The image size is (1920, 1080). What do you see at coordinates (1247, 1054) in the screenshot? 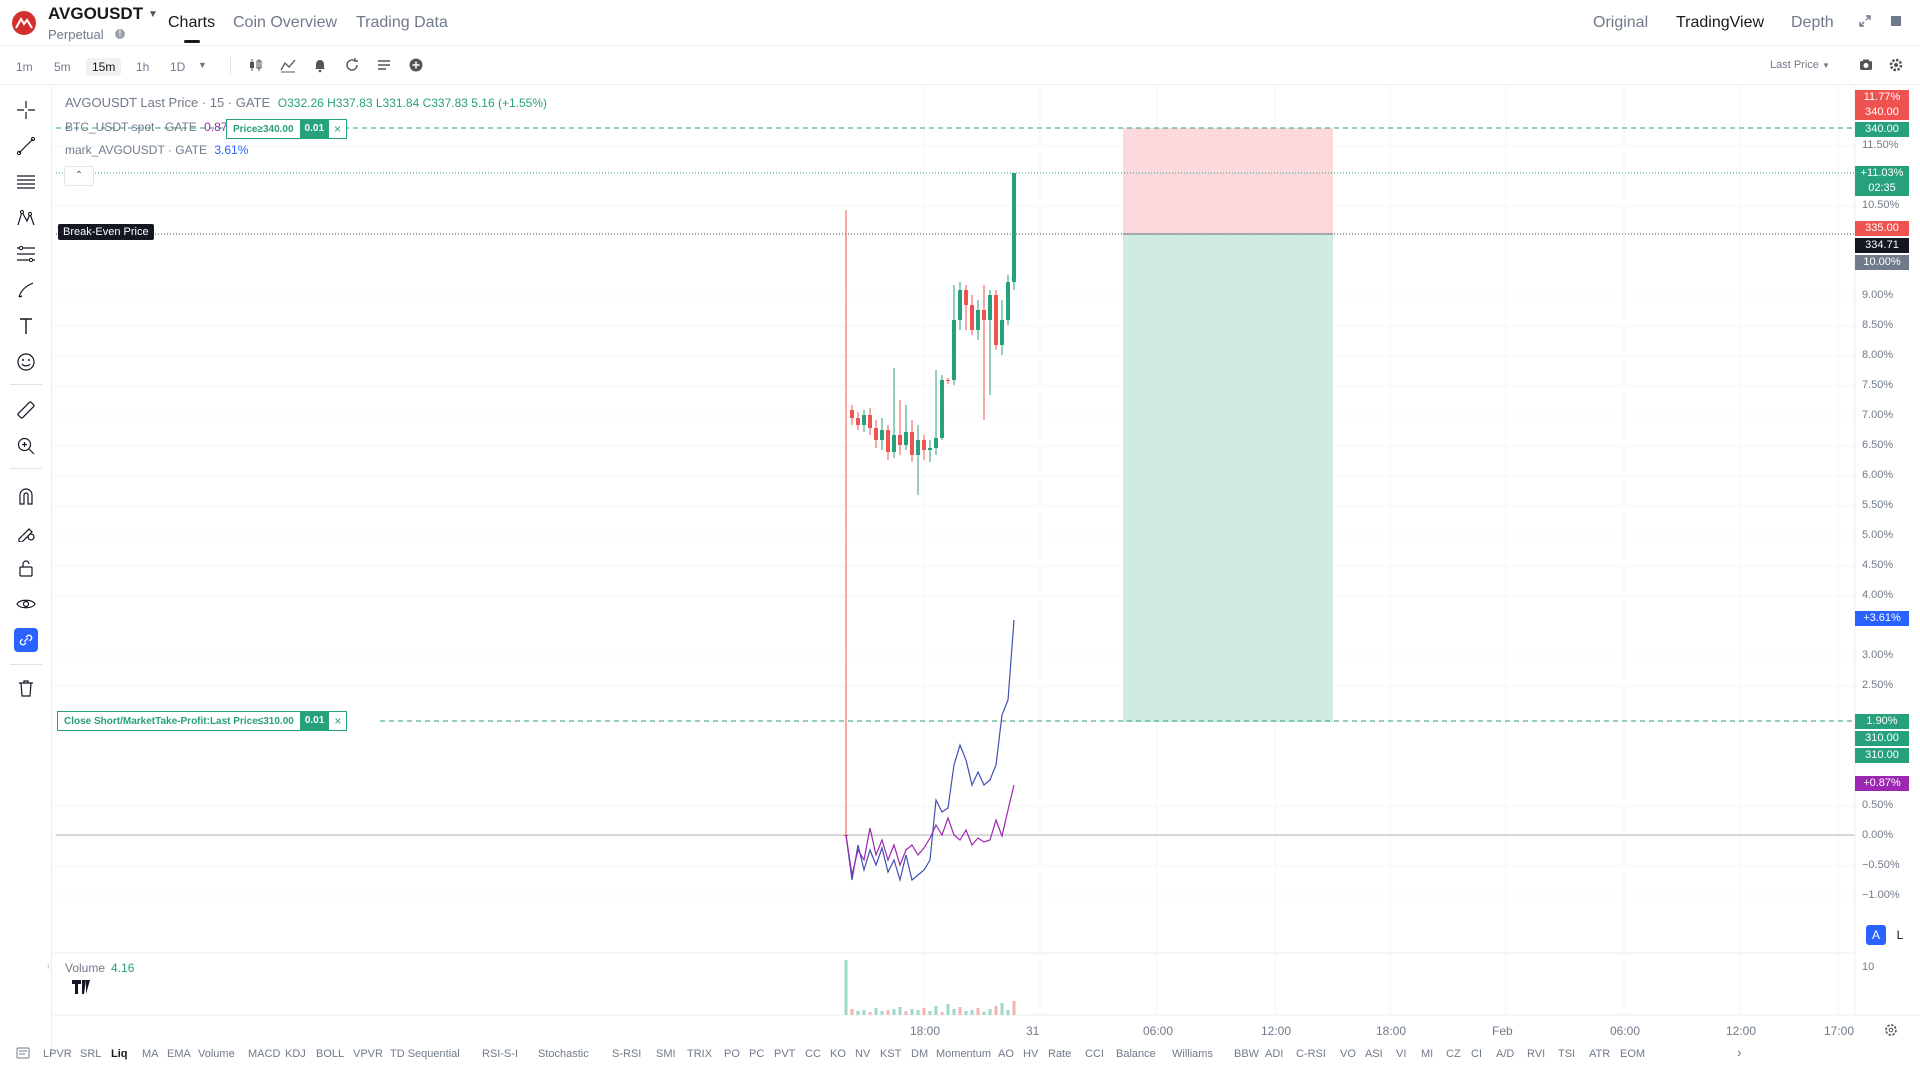
I see `indicator-bbw: BBW` at bounding box center [1247, 1054].